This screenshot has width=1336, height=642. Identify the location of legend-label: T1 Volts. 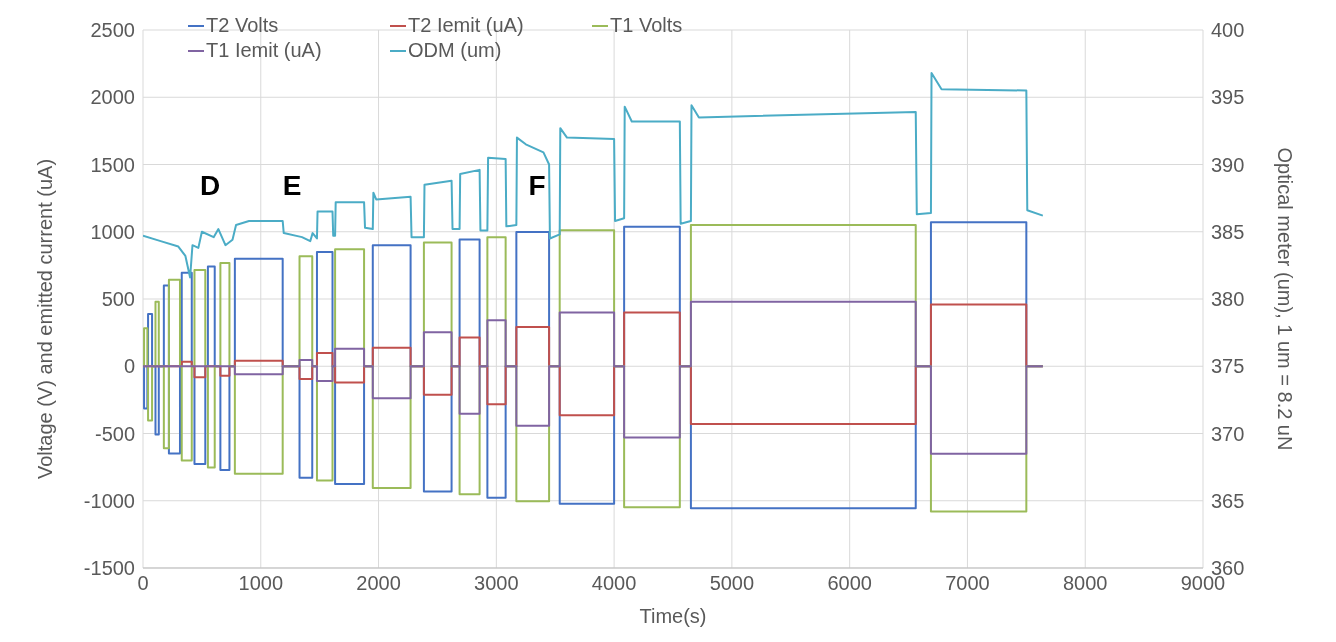
(646, 25).